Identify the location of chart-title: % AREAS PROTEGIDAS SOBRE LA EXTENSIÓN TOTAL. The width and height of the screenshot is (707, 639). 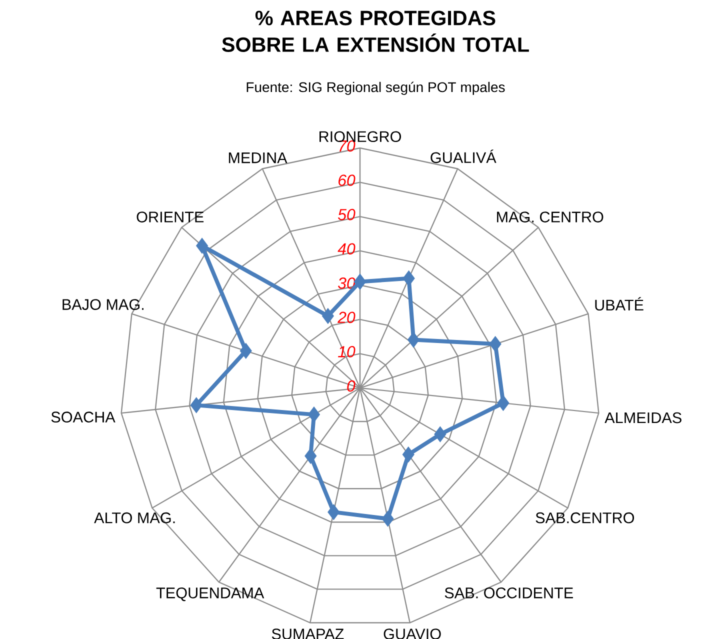
(375, 31).